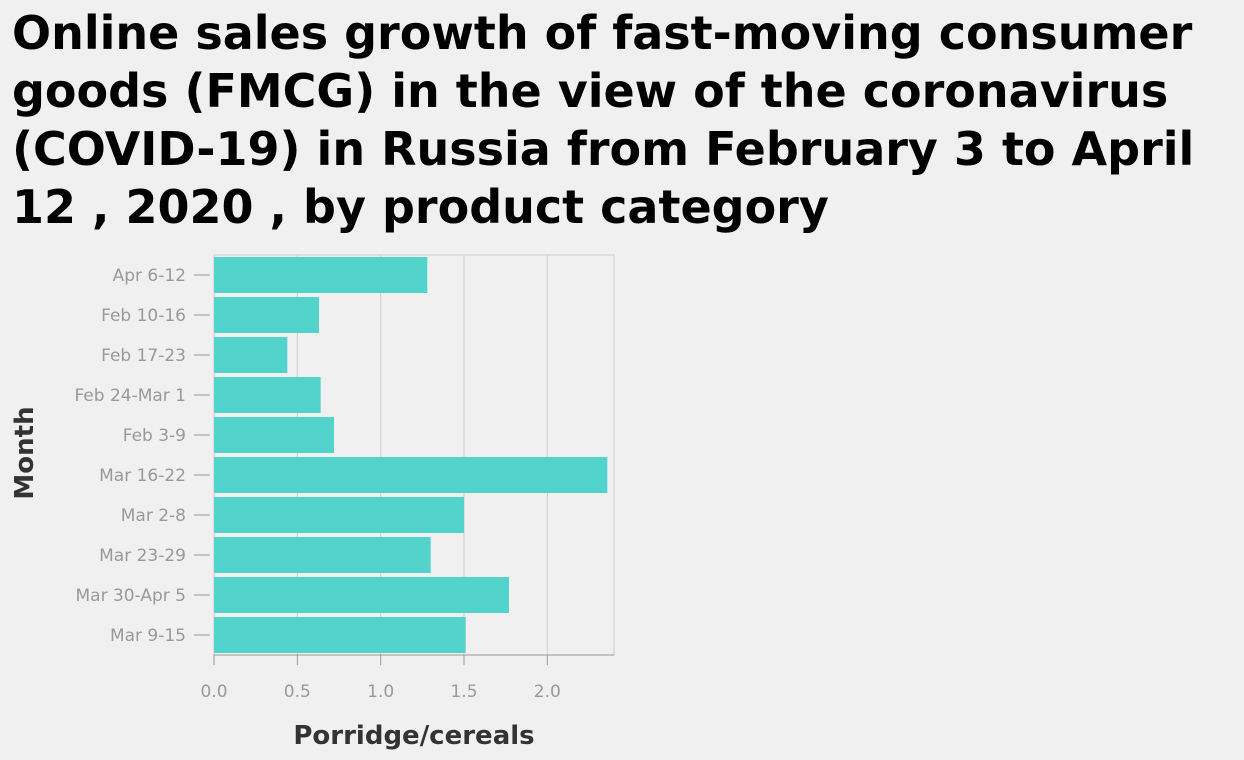  Describe the element at coordinates (213, 692) in the screenshot. I see `x-tick-label-0: 0.0` at that location.